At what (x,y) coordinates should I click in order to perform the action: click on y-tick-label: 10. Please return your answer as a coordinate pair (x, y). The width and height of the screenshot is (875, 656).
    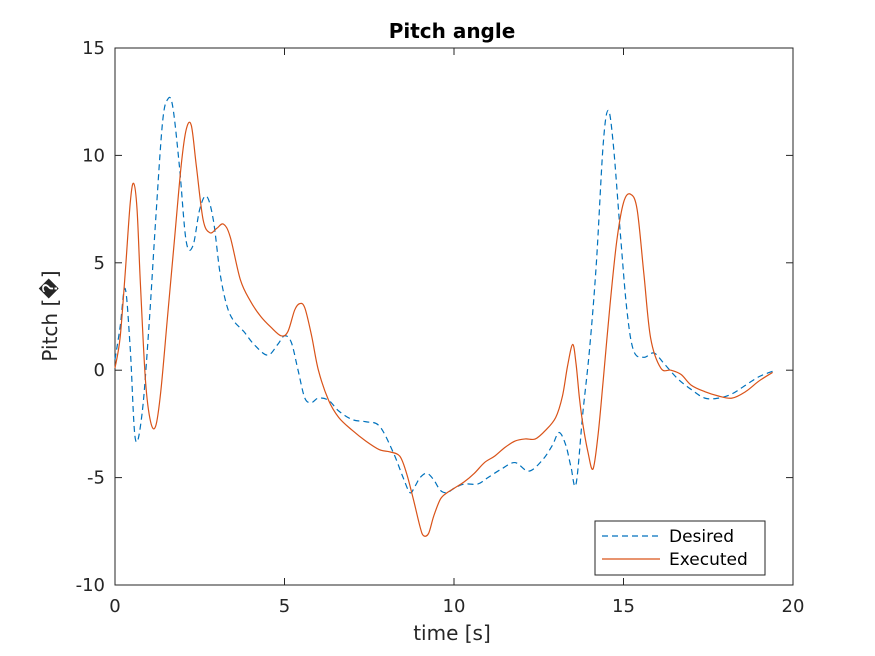
    Looking at the image, I should click on (93, 155).